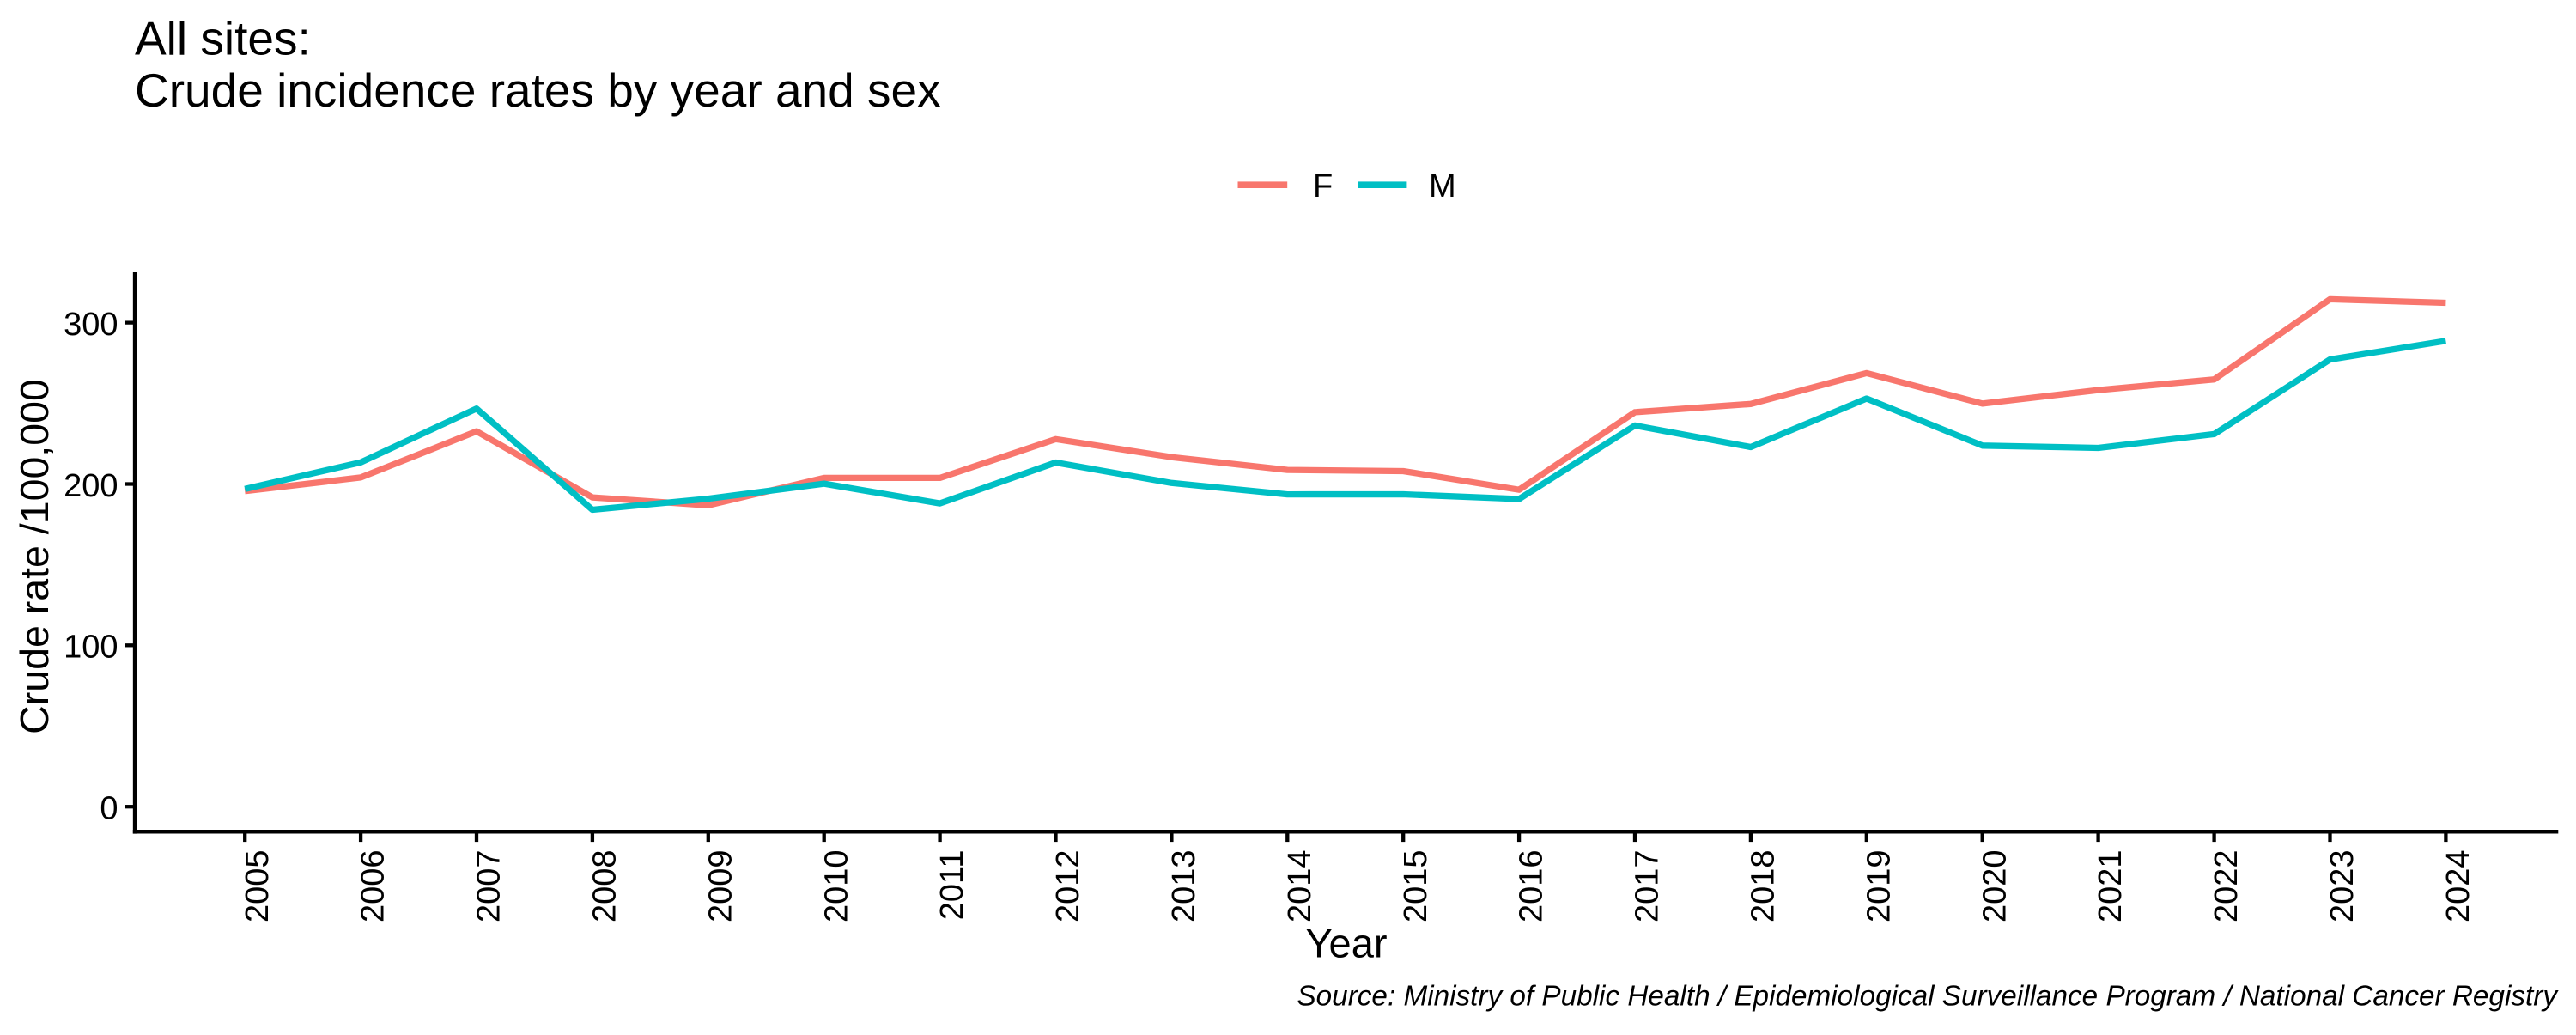 Image resolution: width=2576 pixels, height=1035 pixels. Describe the element at coordinates (91, 486) in the screenshot. I see `svg-text: 200` at that location.